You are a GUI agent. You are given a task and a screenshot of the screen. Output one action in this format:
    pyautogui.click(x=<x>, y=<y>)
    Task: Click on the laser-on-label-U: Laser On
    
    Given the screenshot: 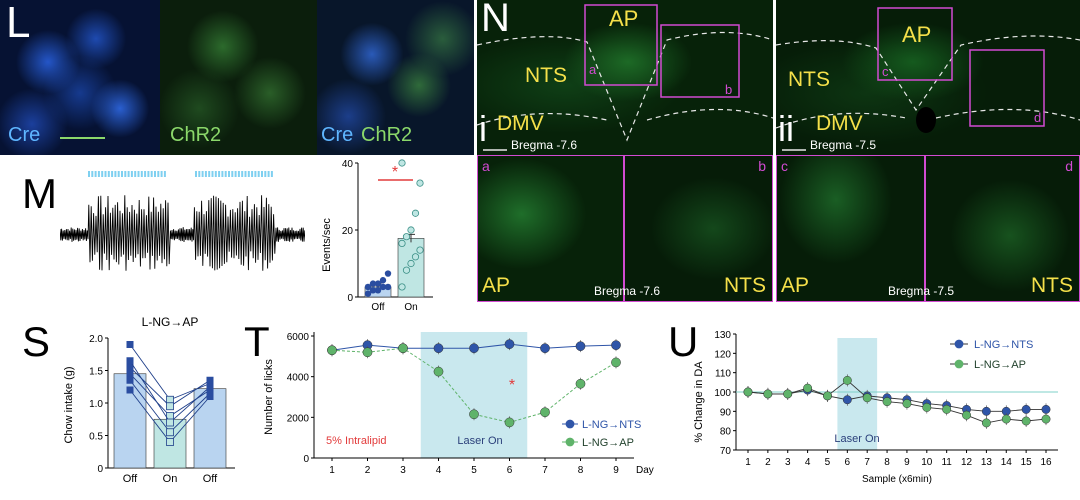 What is the action you would take?
    pyautogui.click(x=856, y=439)
    